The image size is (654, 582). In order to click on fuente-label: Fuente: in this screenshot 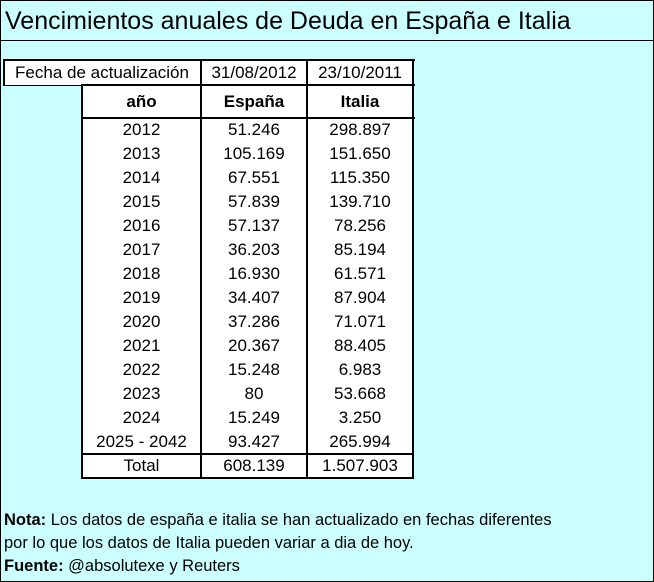, I will do `click(34, 566)`.